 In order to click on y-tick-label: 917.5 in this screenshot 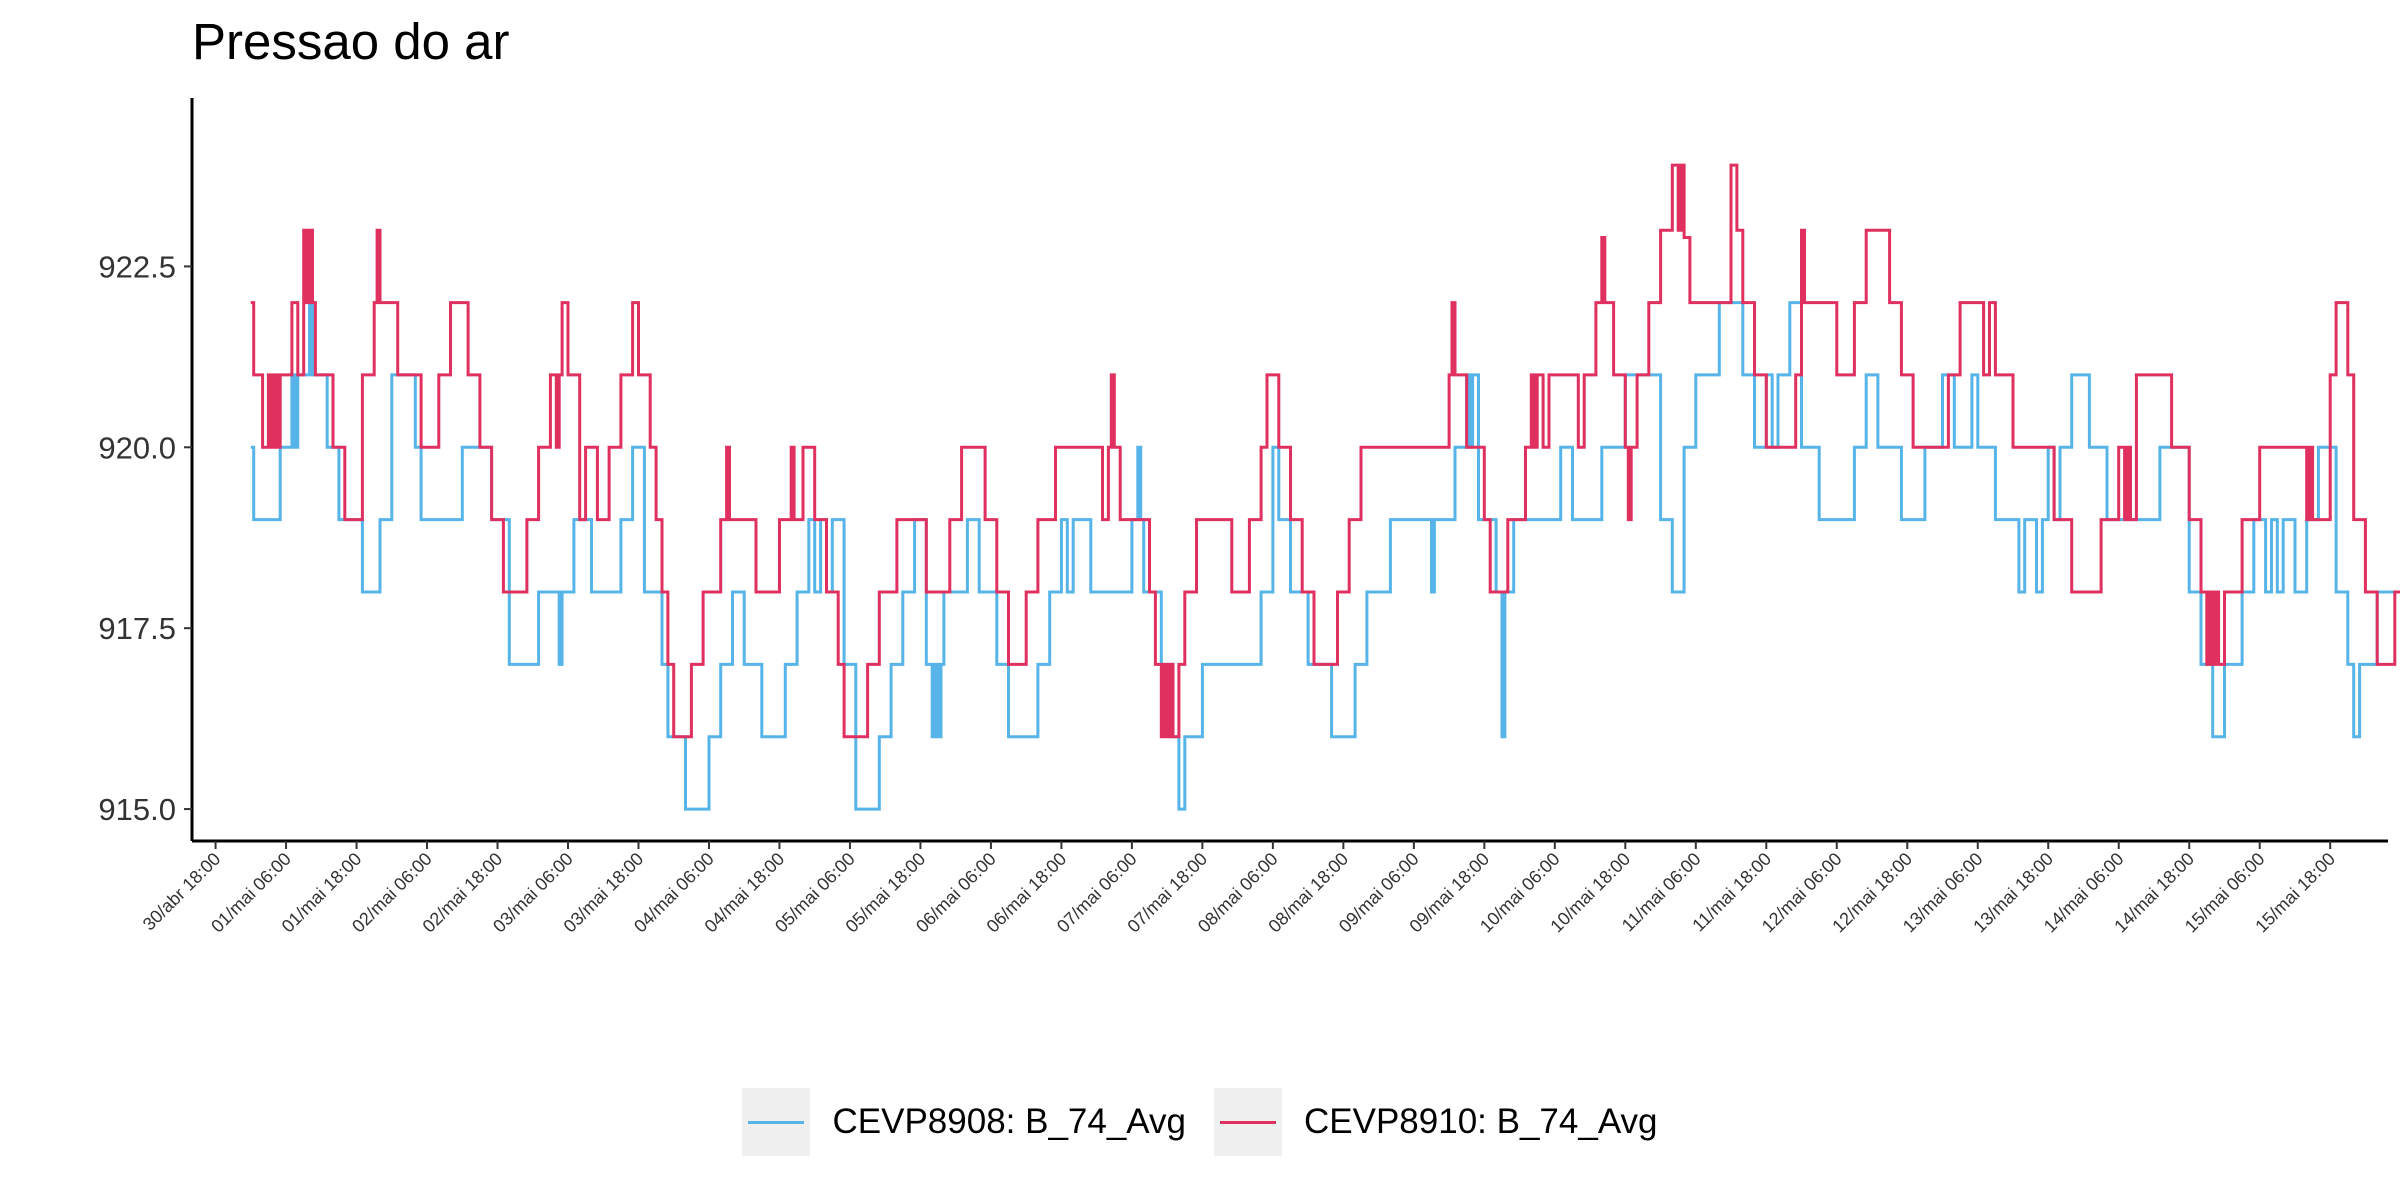, I will do `click(137, 628)`.